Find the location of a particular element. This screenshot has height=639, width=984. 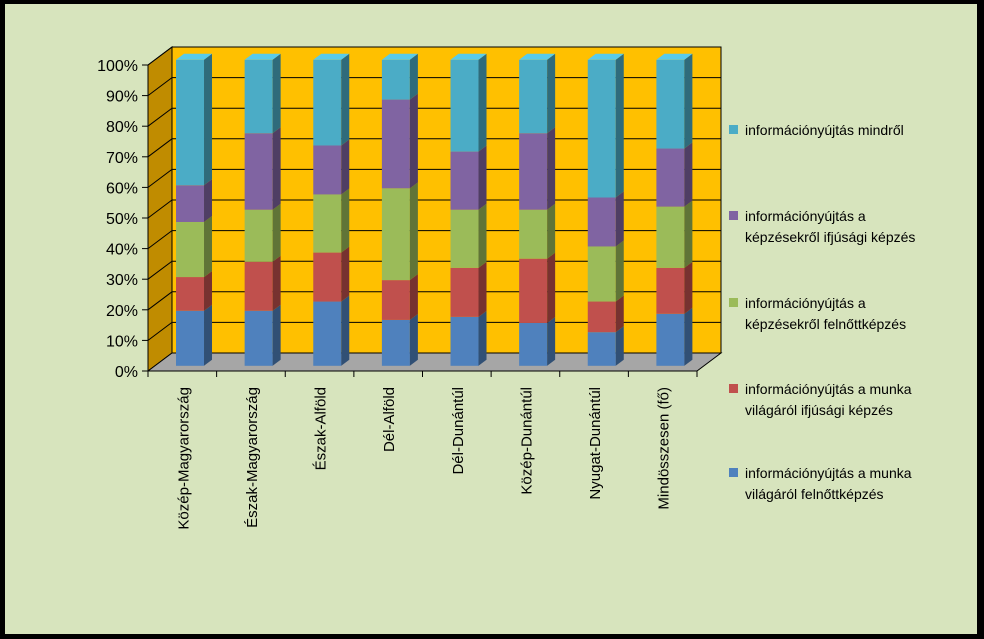

x-tick-label: Dél-Dunántúl is located at coordinates (458, 431).